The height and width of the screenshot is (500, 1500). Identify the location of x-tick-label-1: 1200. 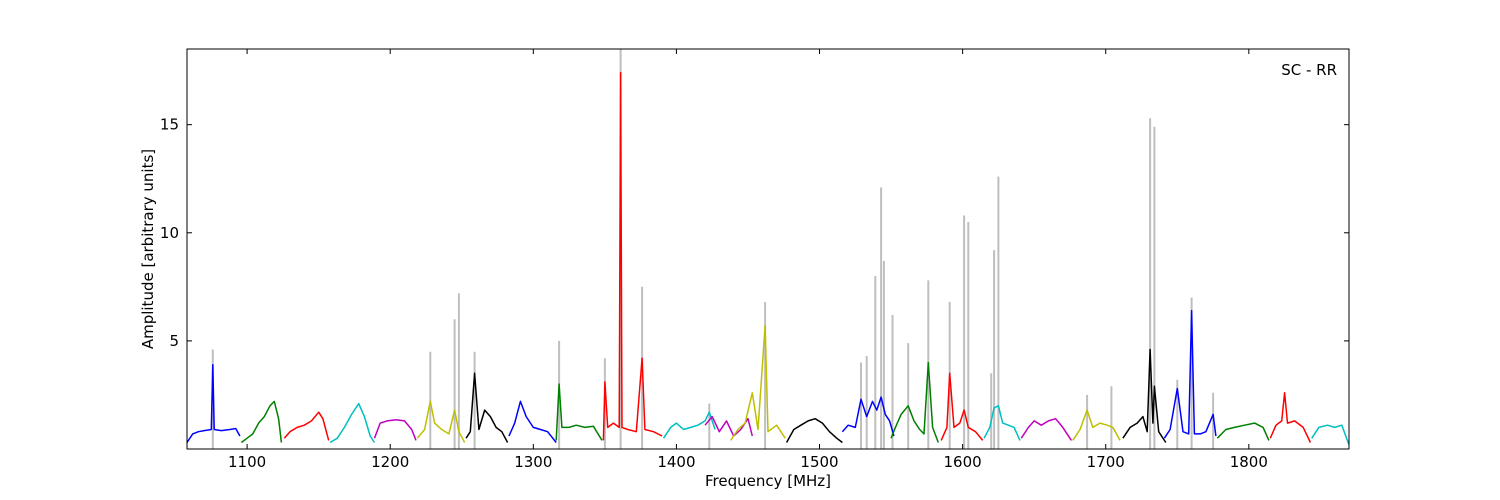
(390, 462).